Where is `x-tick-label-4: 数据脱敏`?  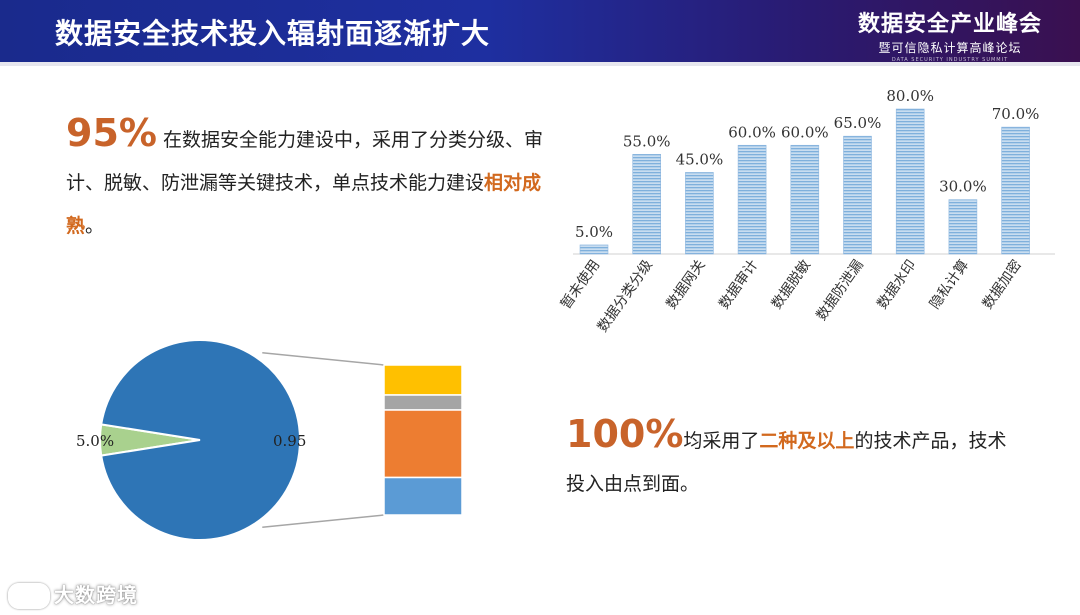
x-tick-label-4: 数据脱敏 is located at coordinates (791, 284).